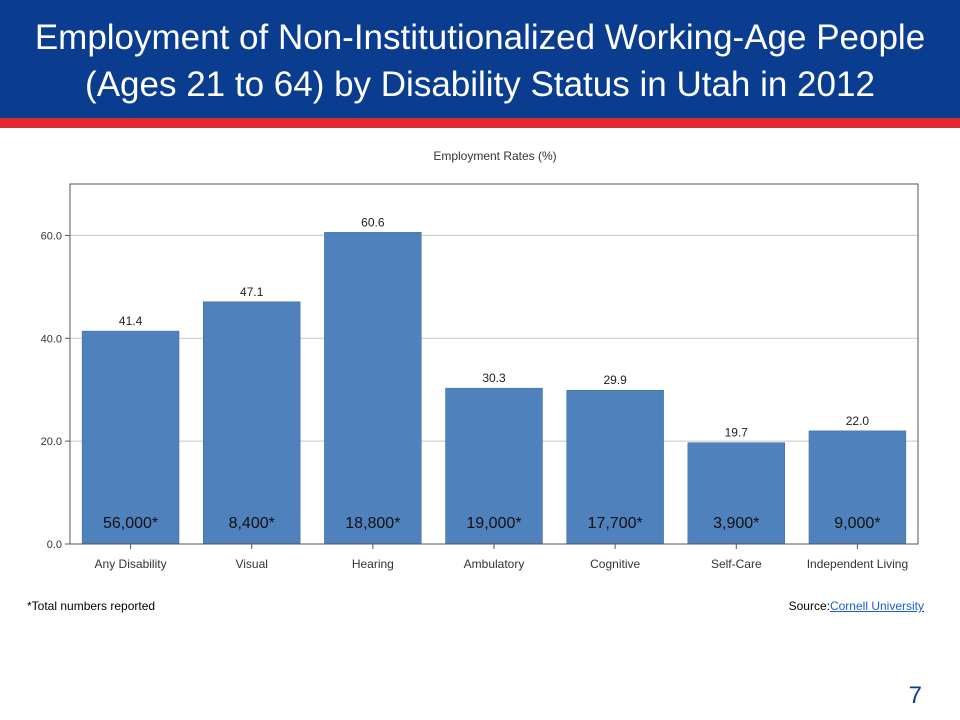  What do you see at coordinates (736, 564) in the screenshot?
I see `x-category-label: Self-Care` at bounding box center [736, 564].